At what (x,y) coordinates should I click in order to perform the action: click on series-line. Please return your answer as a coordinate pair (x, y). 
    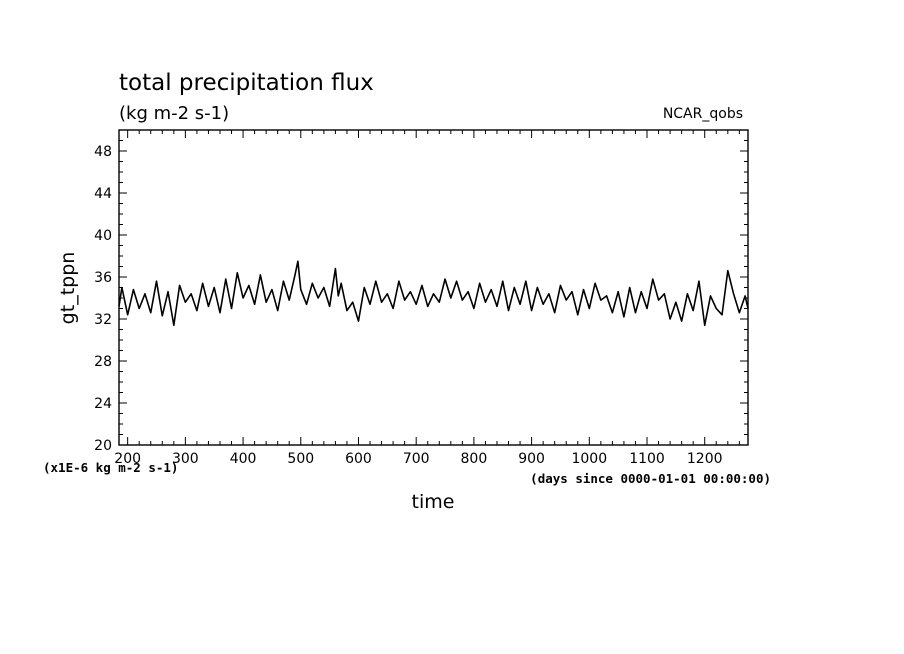
    Looking at the image, I should click on (433, 293).